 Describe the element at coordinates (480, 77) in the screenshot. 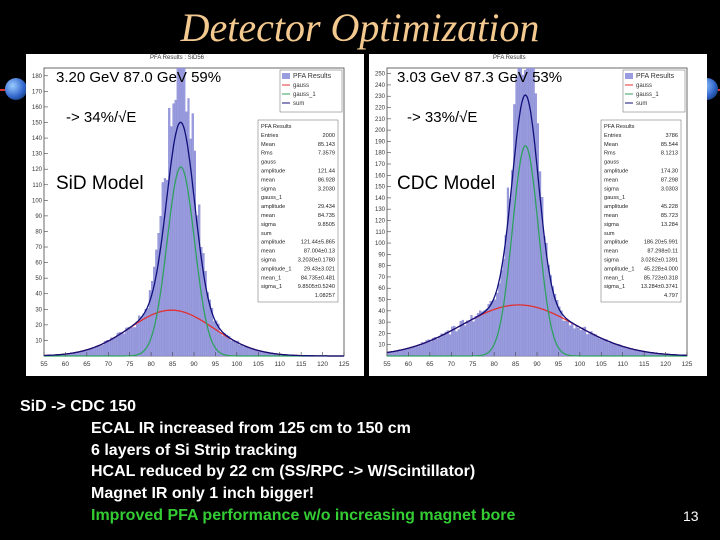

I see `cdc-resolution-annotation: 3.03 GeV 87.3 GeV 53%` at that location.